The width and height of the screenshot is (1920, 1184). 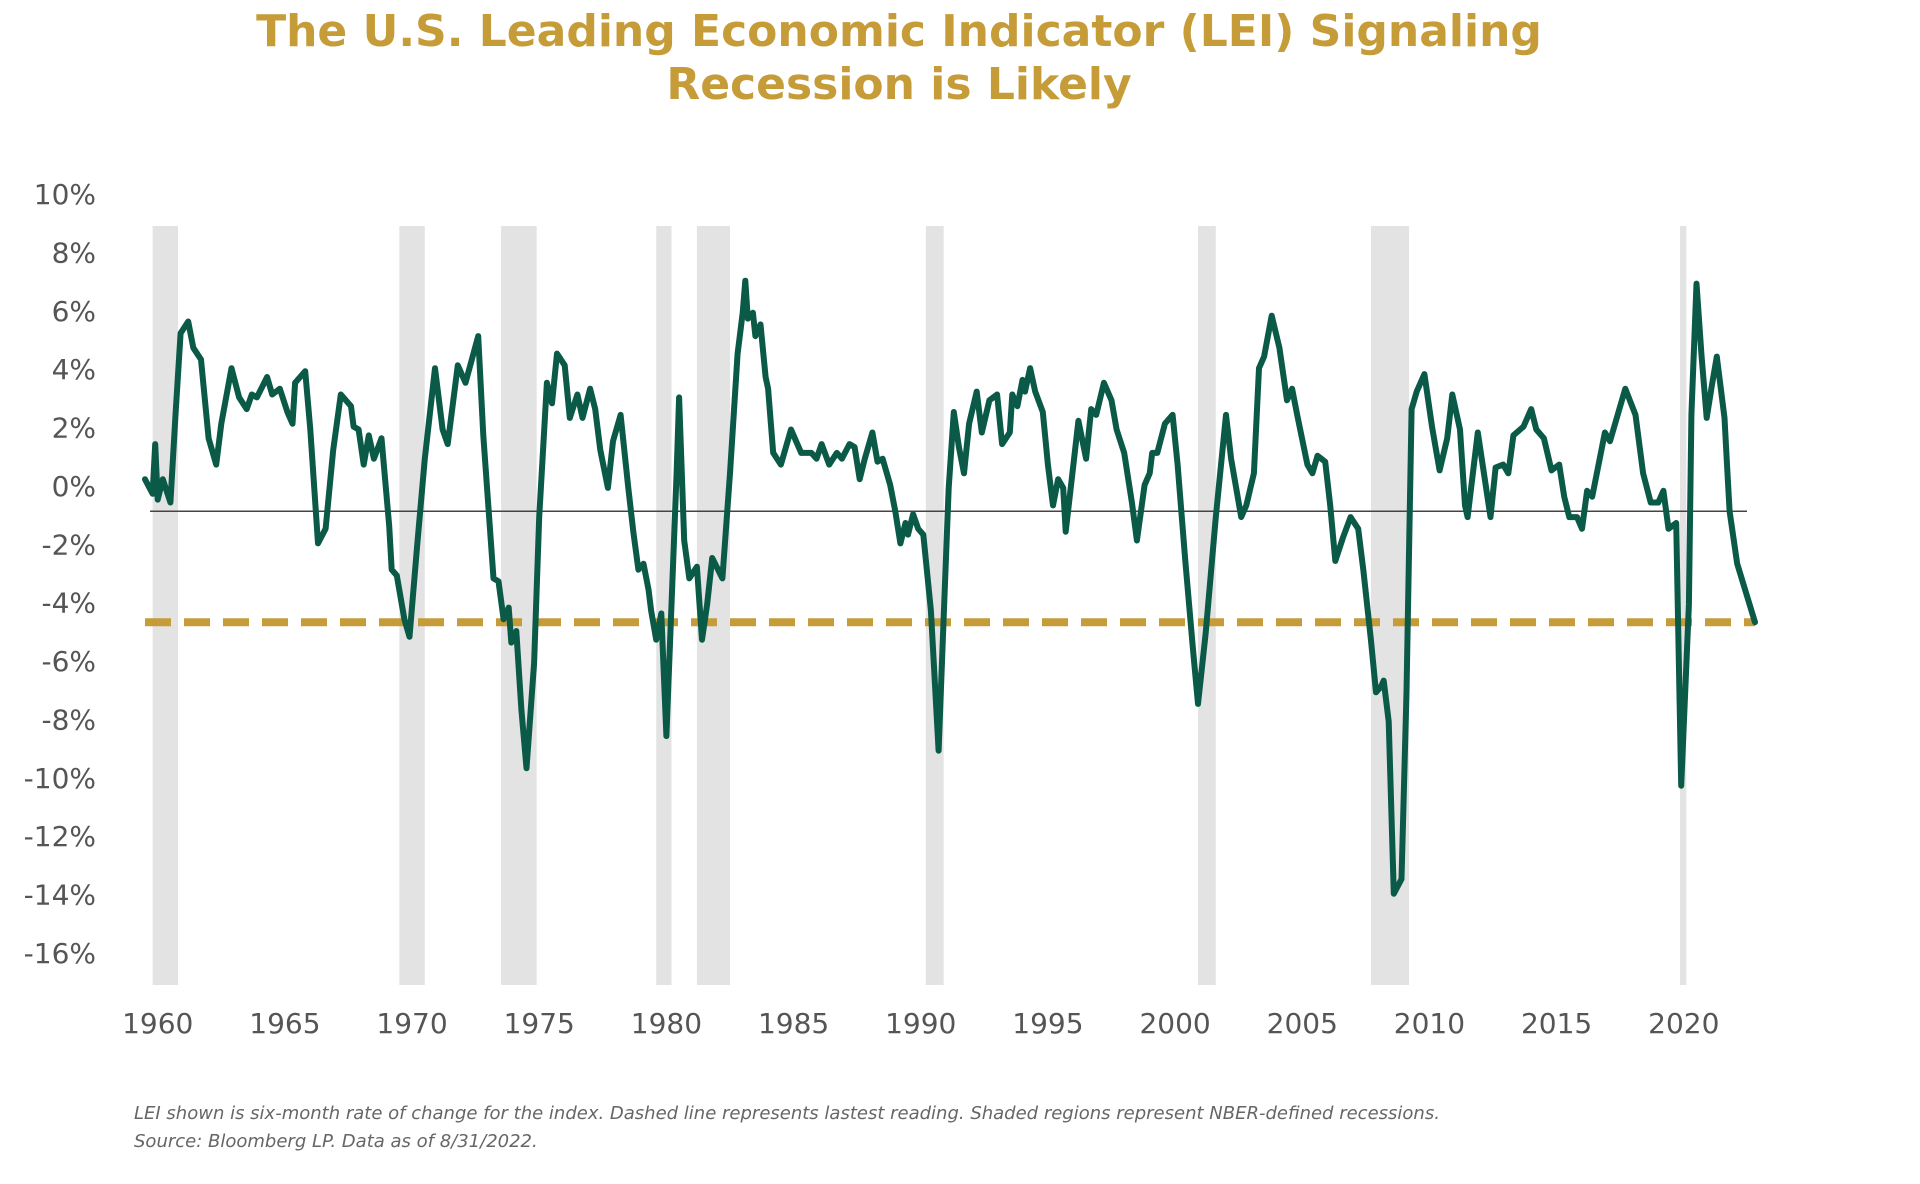 What do you see at coordinates (74, 486) in the screenshot?
I see `y-tick-label: 0%` at bounding box center [74, 486].